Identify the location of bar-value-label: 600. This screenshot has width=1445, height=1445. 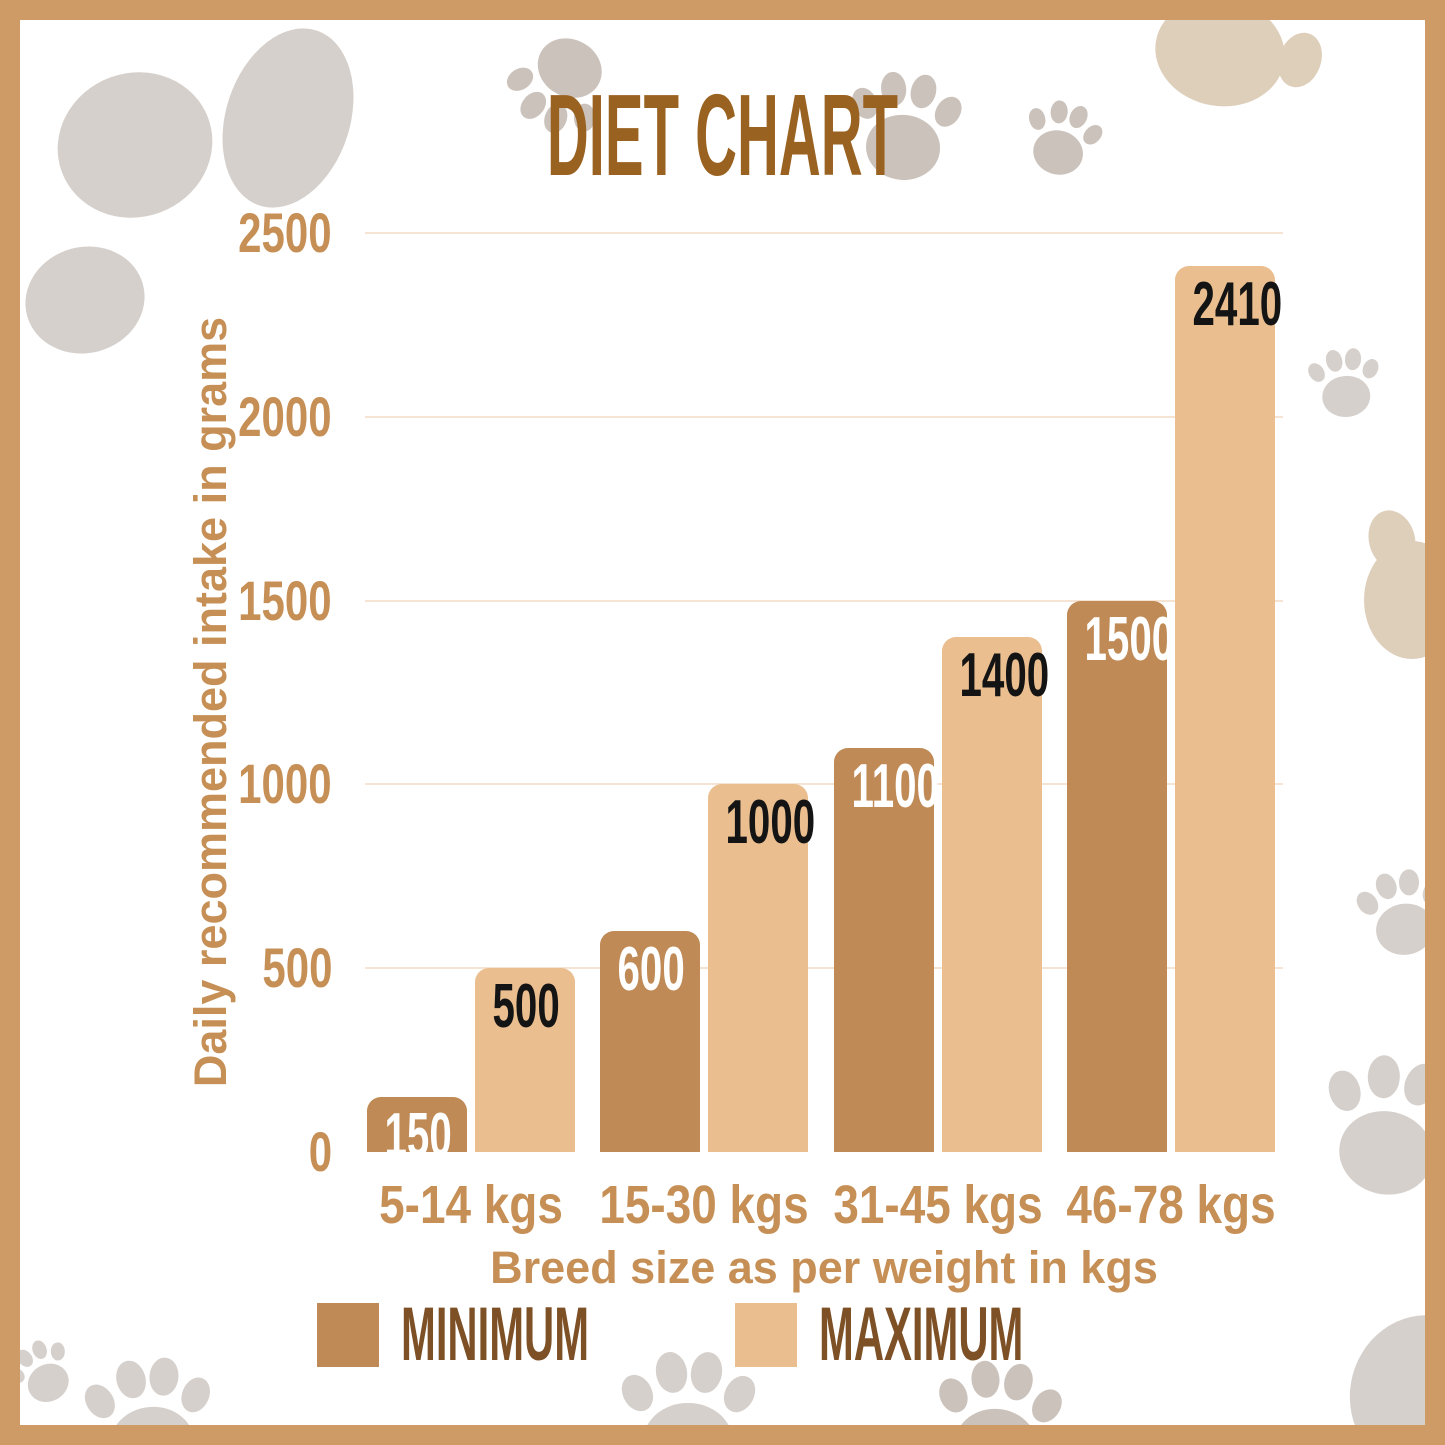
(651, 969).